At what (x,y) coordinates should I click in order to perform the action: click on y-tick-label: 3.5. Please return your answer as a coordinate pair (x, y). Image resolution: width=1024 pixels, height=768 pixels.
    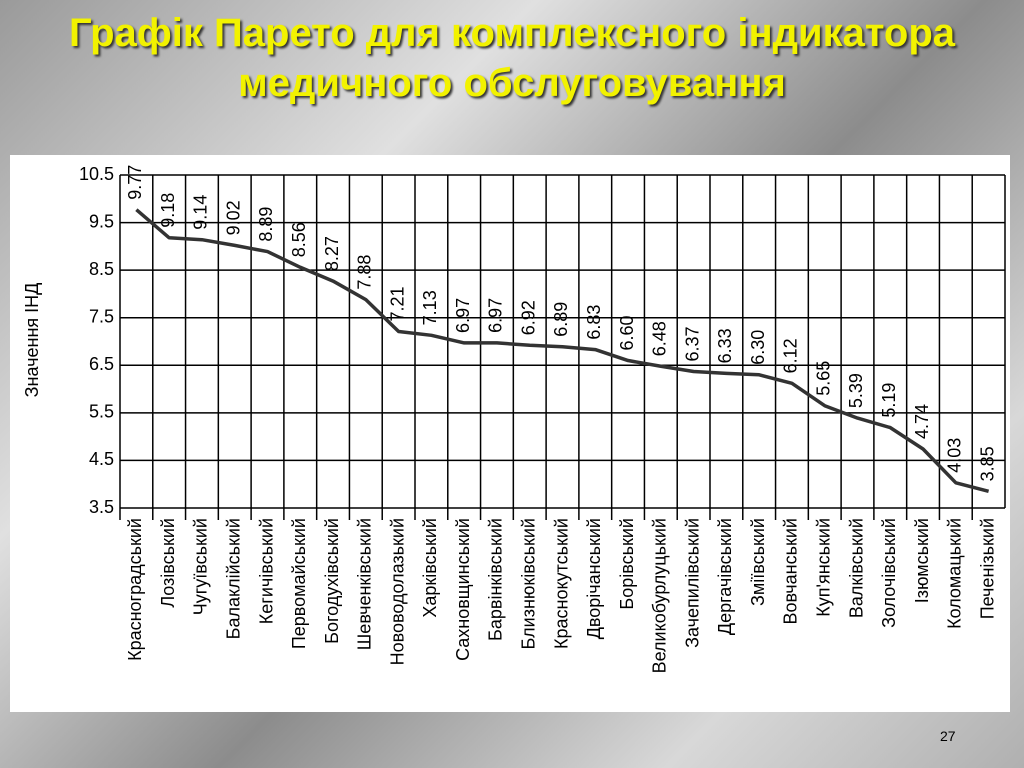
    Looking at the image, I should click on (101, 507).